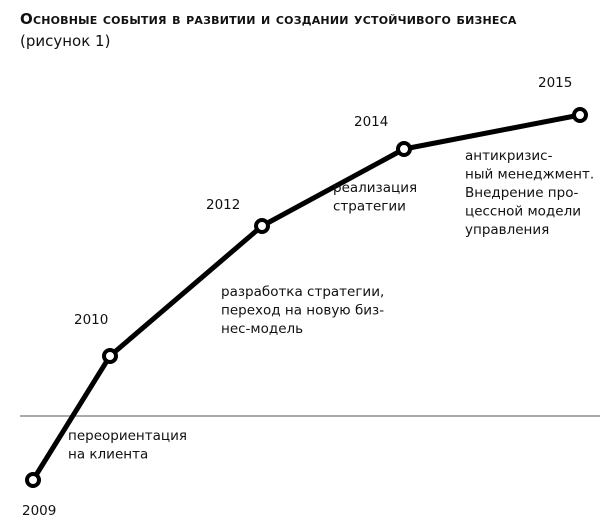 This screenshot has height=531, width=600. Describe the element at coordinates (521, 193) in the screenshot. I see `event-description: Внедрение про-` at that location.